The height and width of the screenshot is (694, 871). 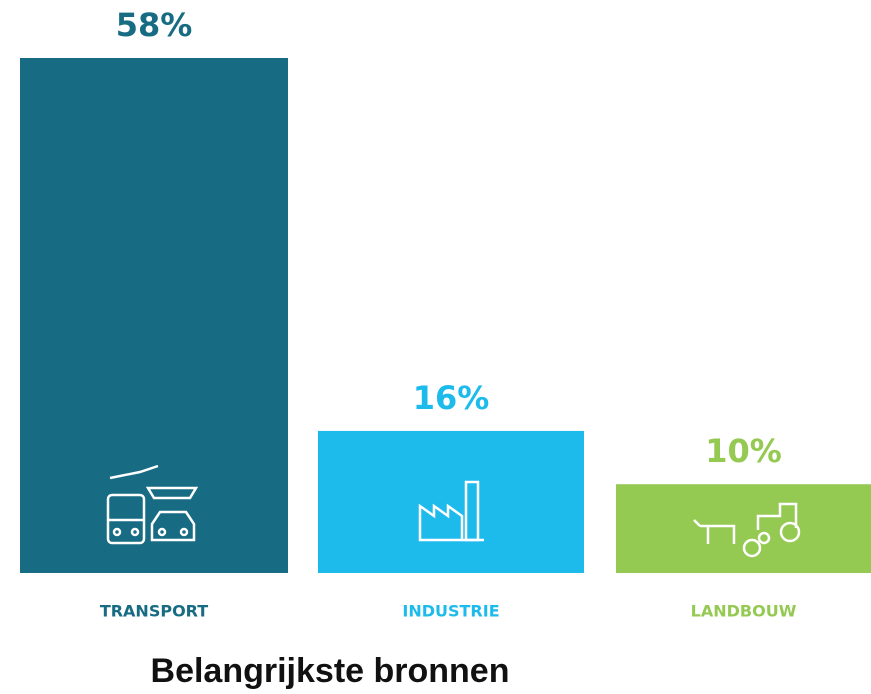 What do you see at coordinates (451, 511) in the screenshot?
I see `industry-icon` at bounding box center [451, 511].